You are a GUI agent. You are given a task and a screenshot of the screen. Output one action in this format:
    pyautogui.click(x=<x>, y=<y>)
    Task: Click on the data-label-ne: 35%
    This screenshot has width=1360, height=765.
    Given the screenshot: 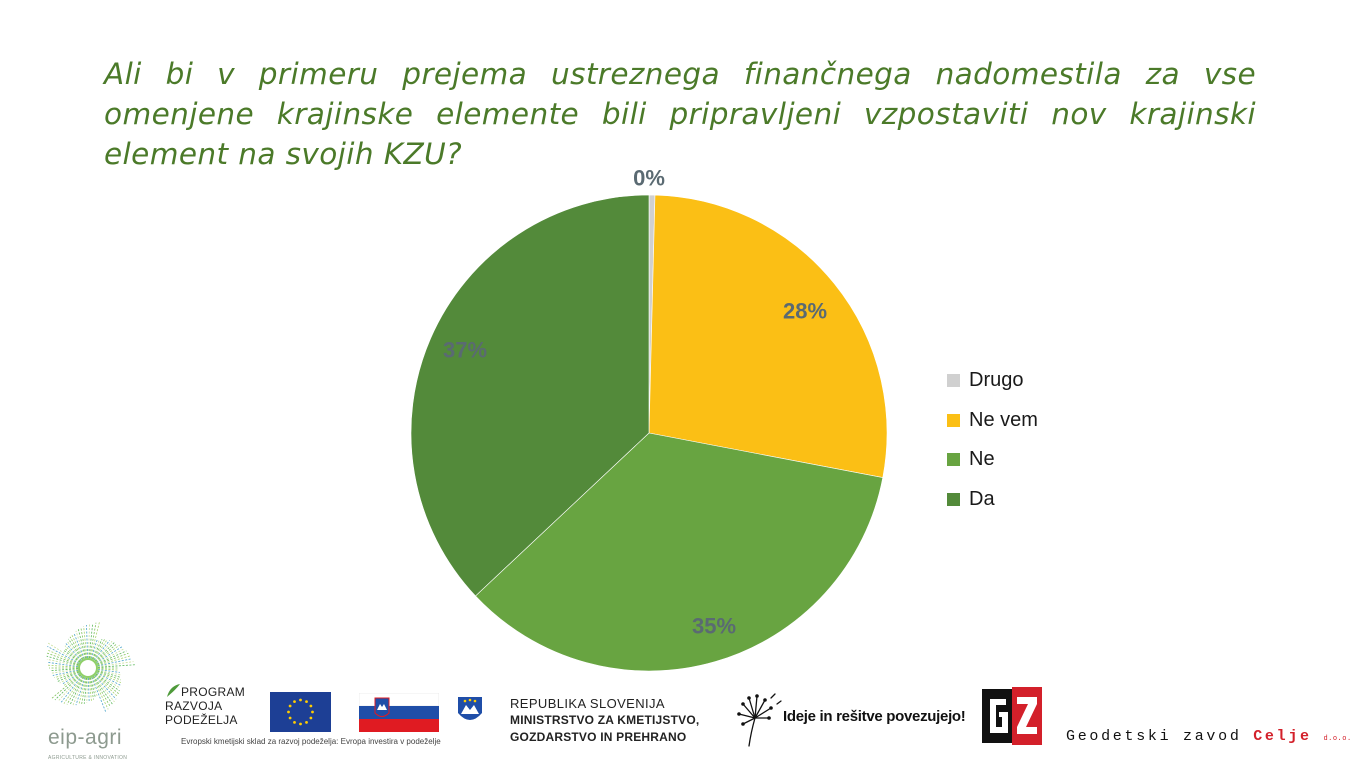 What is the action you would take?
    pyautogui.click(x=714, y=626)
    